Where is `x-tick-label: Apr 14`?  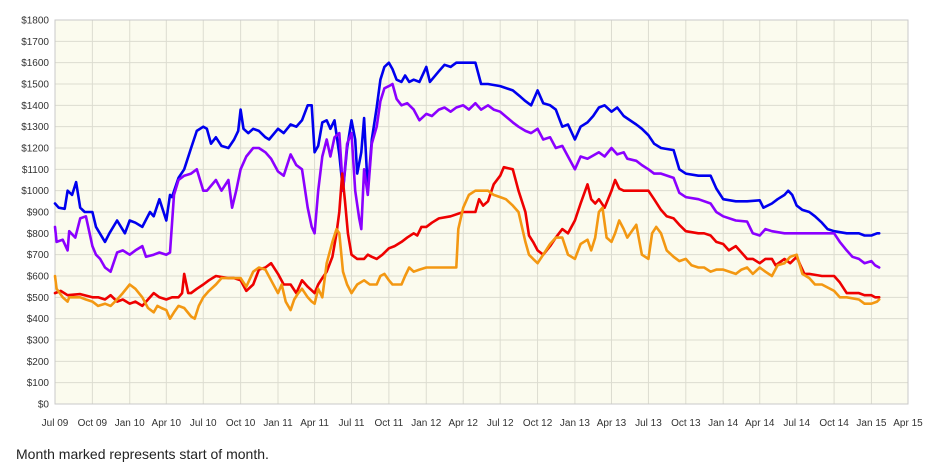 x-tick-label: Apr 14 is located at coordinates (760, 423).